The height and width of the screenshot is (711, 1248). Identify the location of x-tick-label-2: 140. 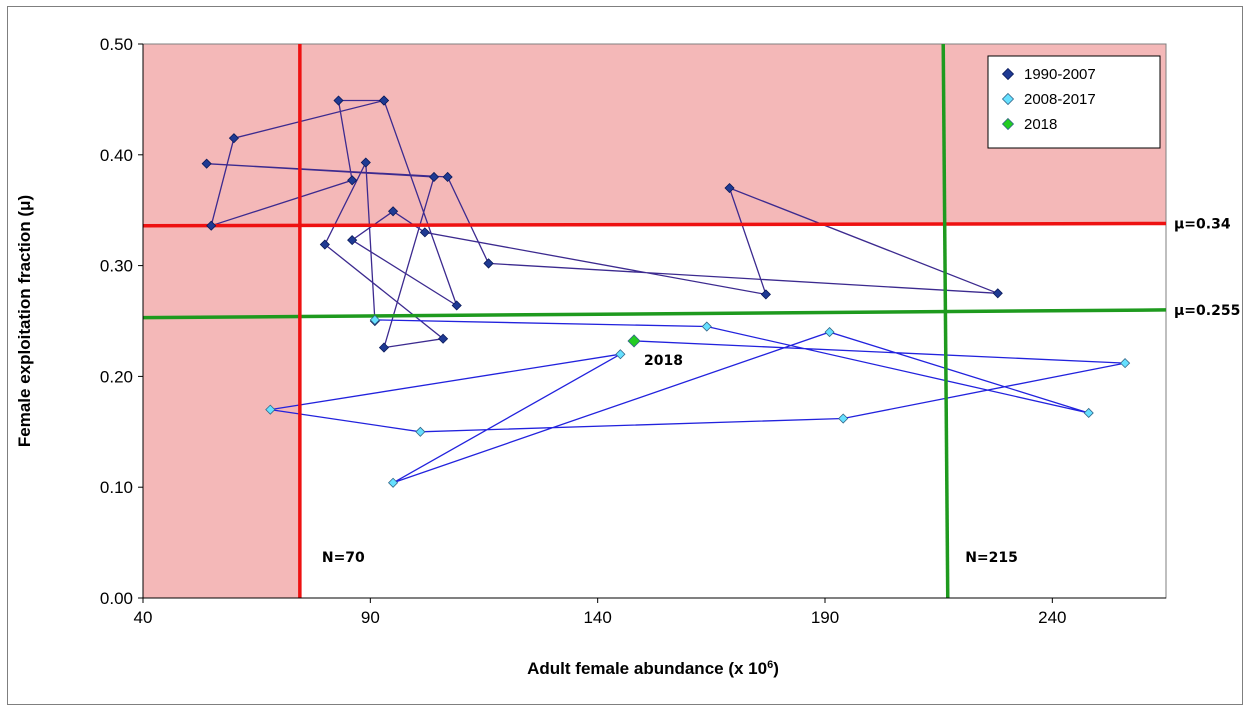
(597, 617).